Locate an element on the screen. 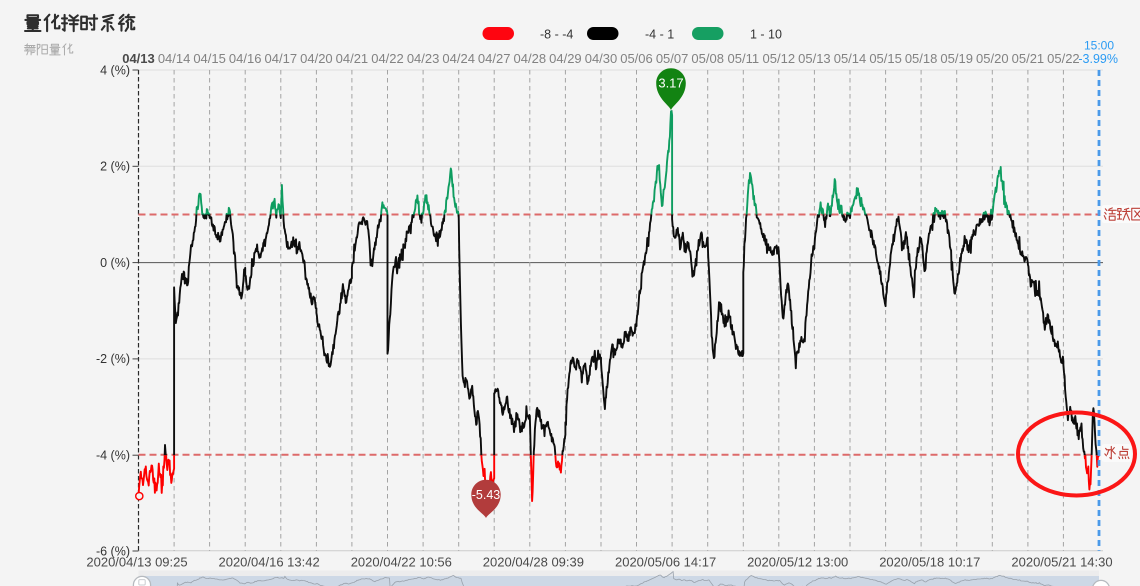 The width and height of the screenshot is (1140, 586). svg-text: 05/13 is located at coordinates (814, 58).